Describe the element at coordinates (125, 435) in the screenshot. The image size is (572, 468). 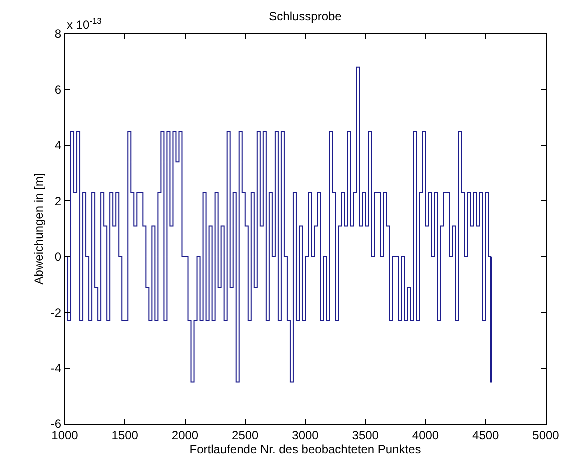
I see `x-tick-label: 1500` at that location.